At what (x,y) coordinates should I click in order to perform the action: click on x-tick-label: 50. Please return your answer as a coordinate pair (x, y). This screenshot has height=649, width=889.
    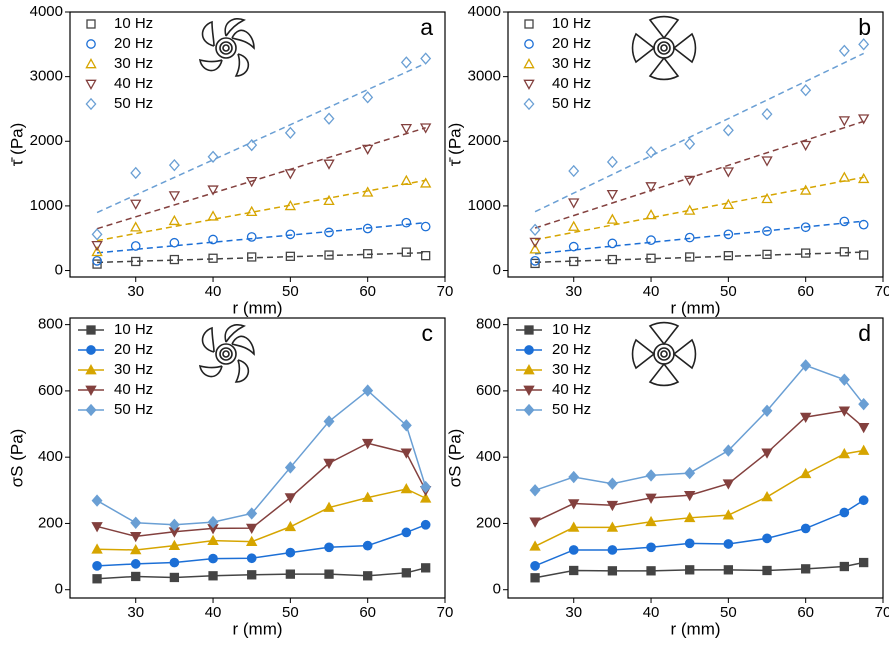
    Looking at the image, I should click on (728, 291).